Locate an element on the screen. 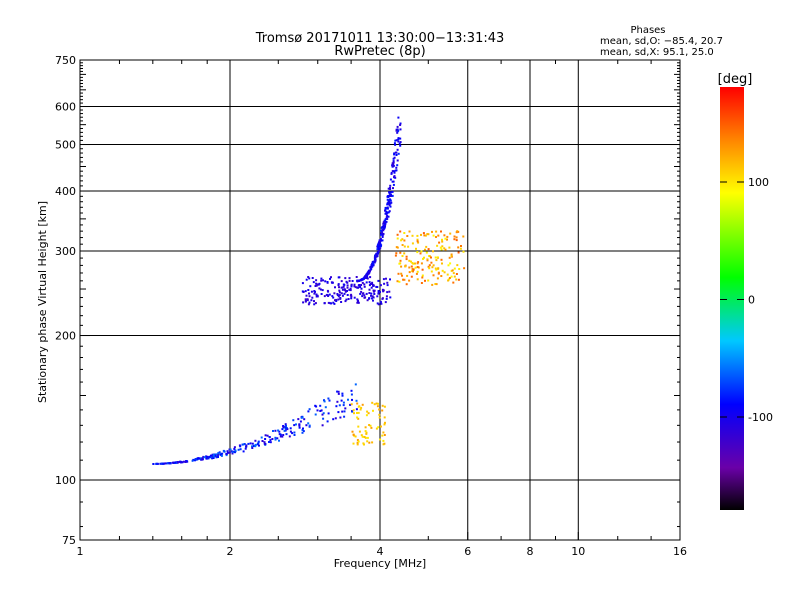  x-tick-label: 10 is located at coordinates (578, 551).